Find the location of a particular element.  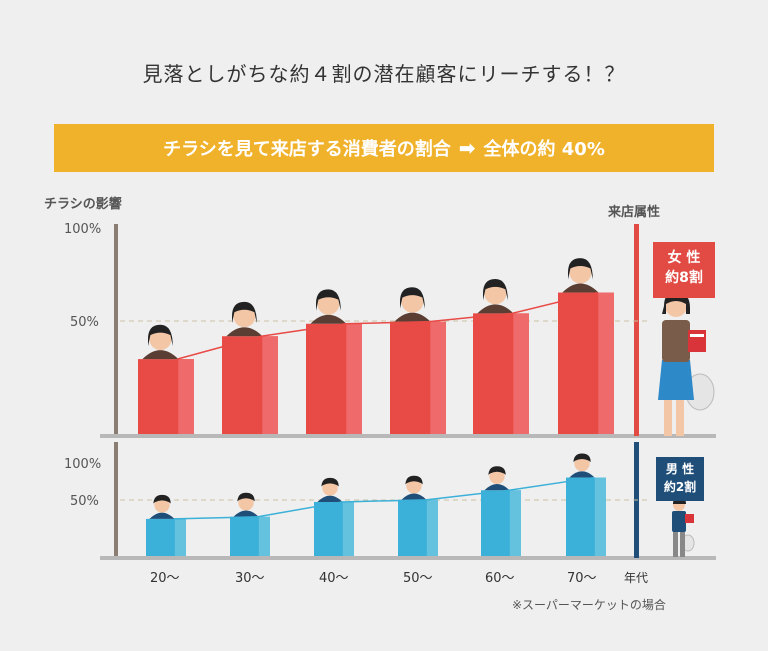

x-axis-title: 年代 is located at coordinates (636, 578).